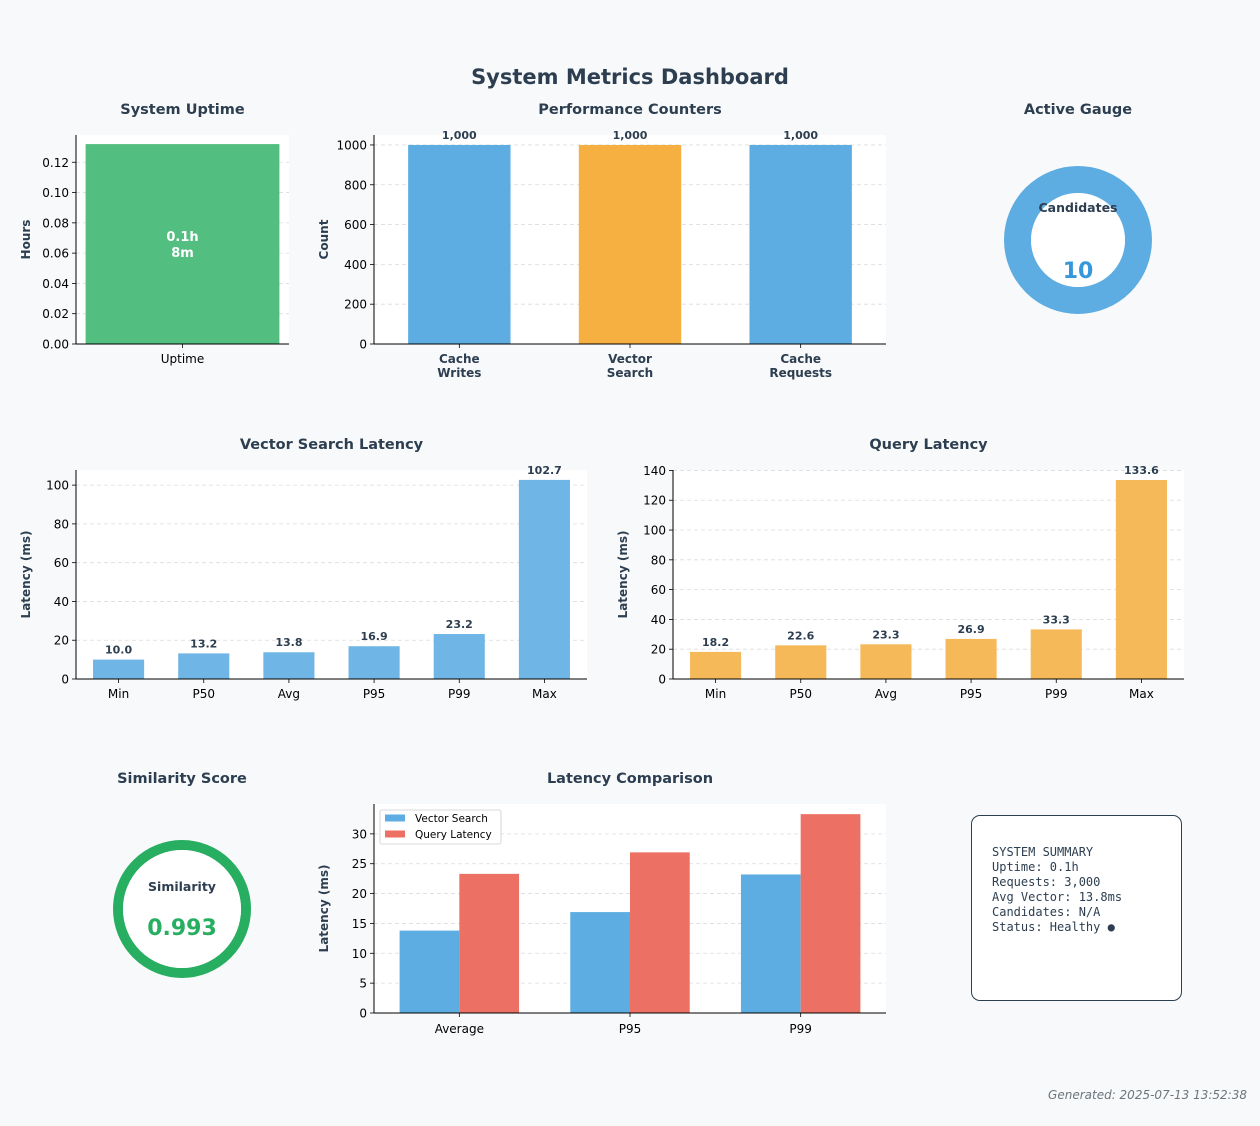 The width and height of the screenshot is (1260, 1126). What do you see at coordinates (1077, 207) in the screenshot?
I see `active_gauge-label: Candidates` at bounding box center [1077, 207].